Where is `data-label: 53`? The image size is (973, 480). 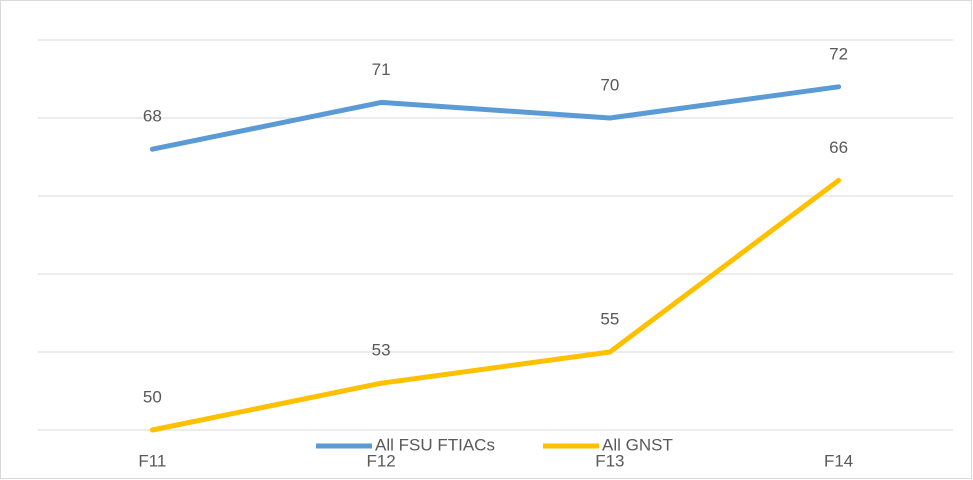 data-label: 53 is located at coordinates (381, 350).